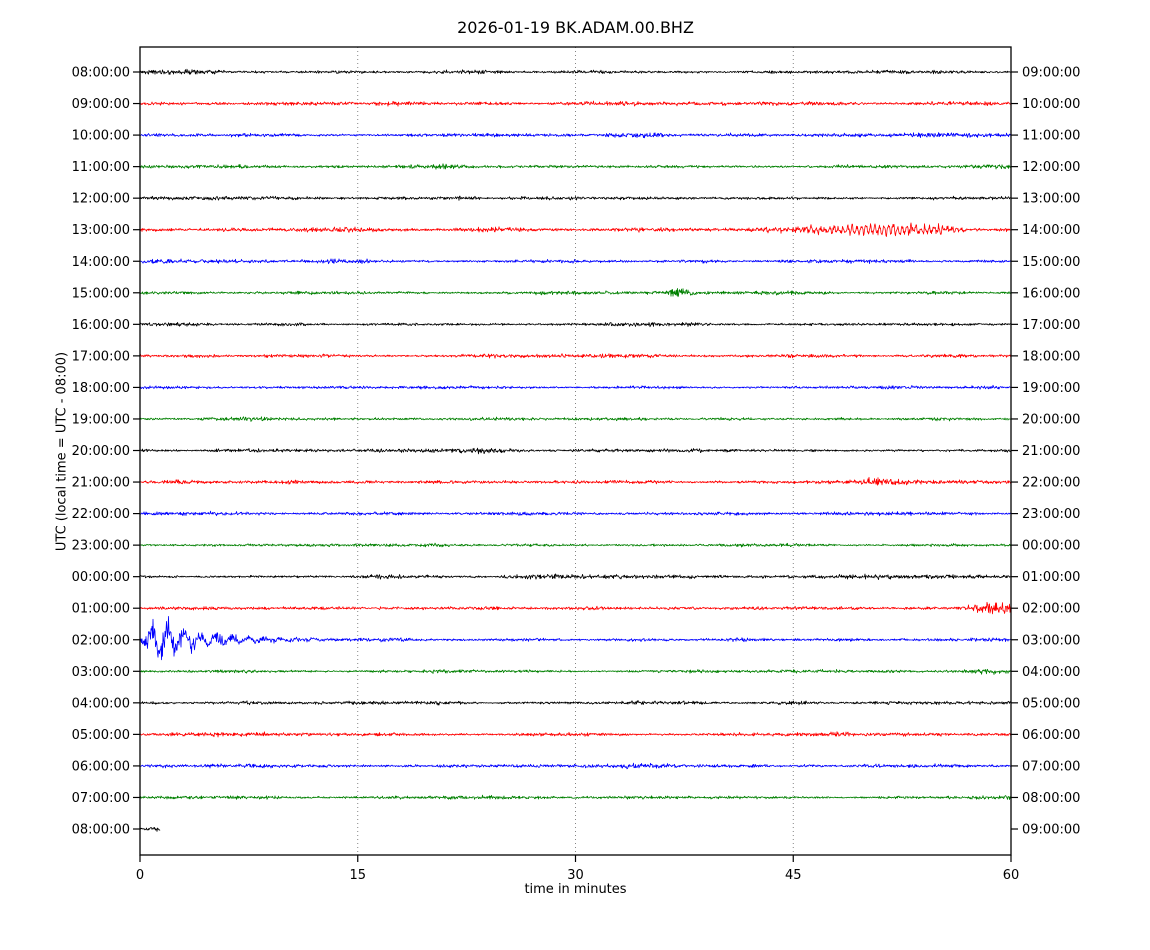 Image resolution: width=1150 pixels, height=950 pixels. I want to click on right-tick-label: 19:00:00, so click(1051, 388).